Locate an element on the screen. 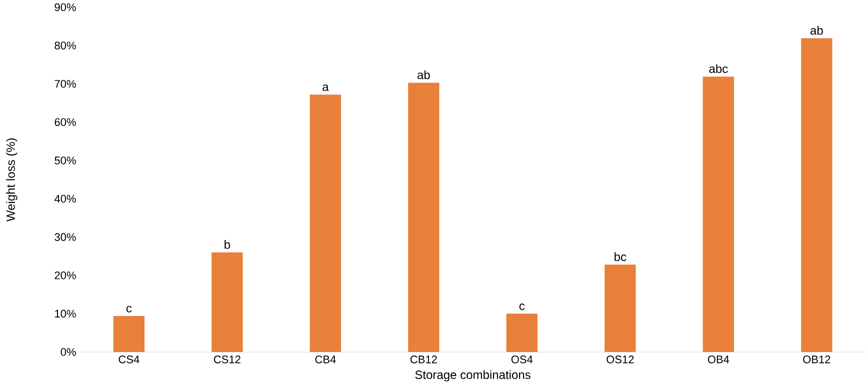  y-tick-label: 90% is located at coordinates (65, 7).